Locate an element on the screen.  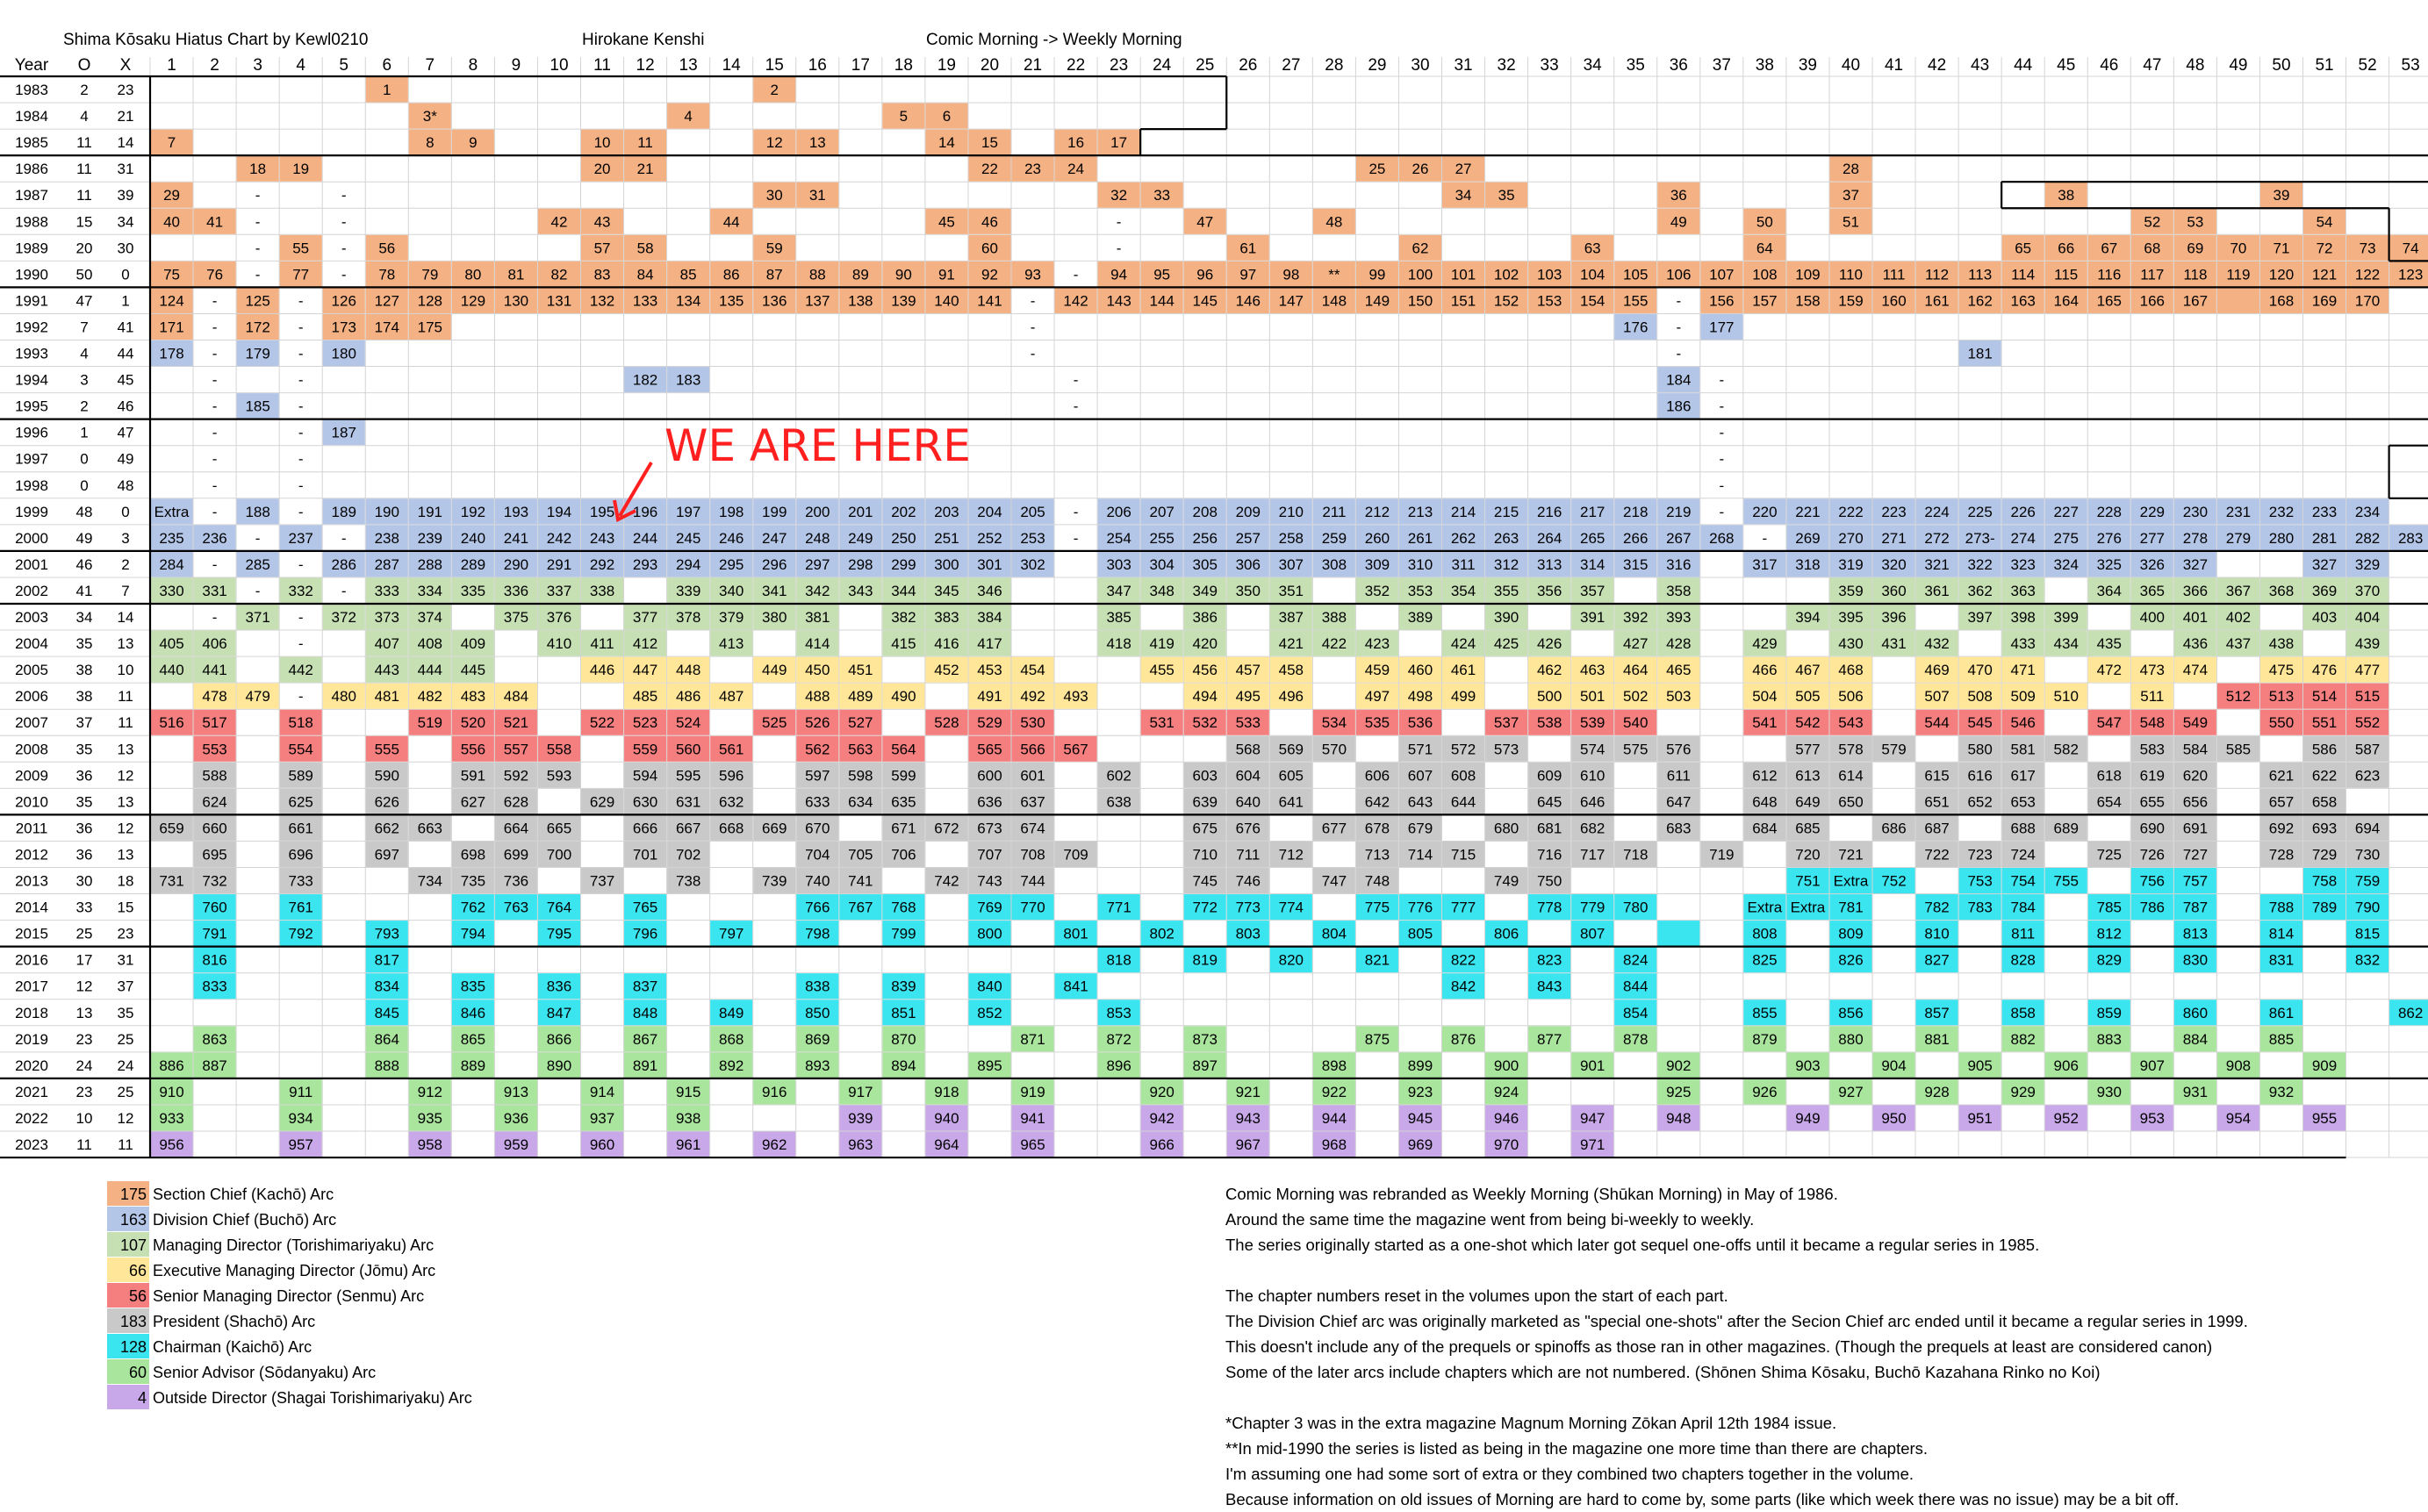
chapter-number: 429 is located at coordinates (1764, 643).